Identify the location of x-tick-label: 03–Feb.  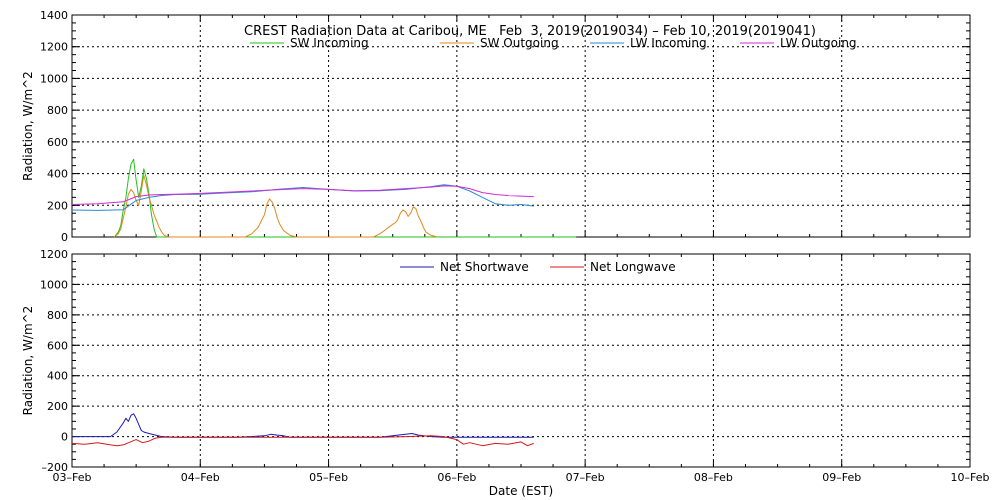
(72, 477).